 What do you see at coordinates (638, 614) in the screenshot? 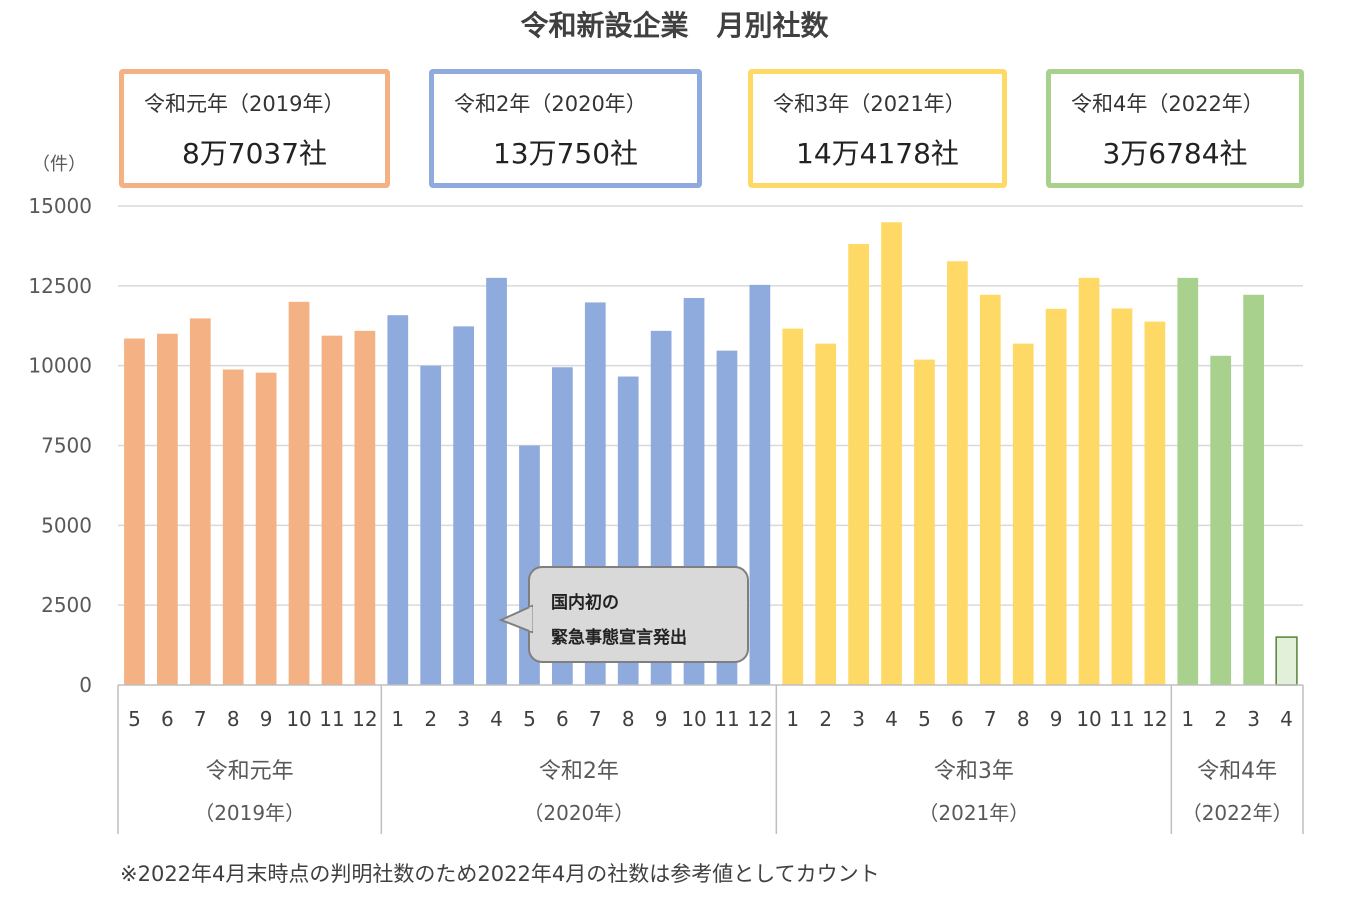
I see `callout-emergency-declaration: 国内初の 緊急事態宣言発出` at bounding box center [638, 614].